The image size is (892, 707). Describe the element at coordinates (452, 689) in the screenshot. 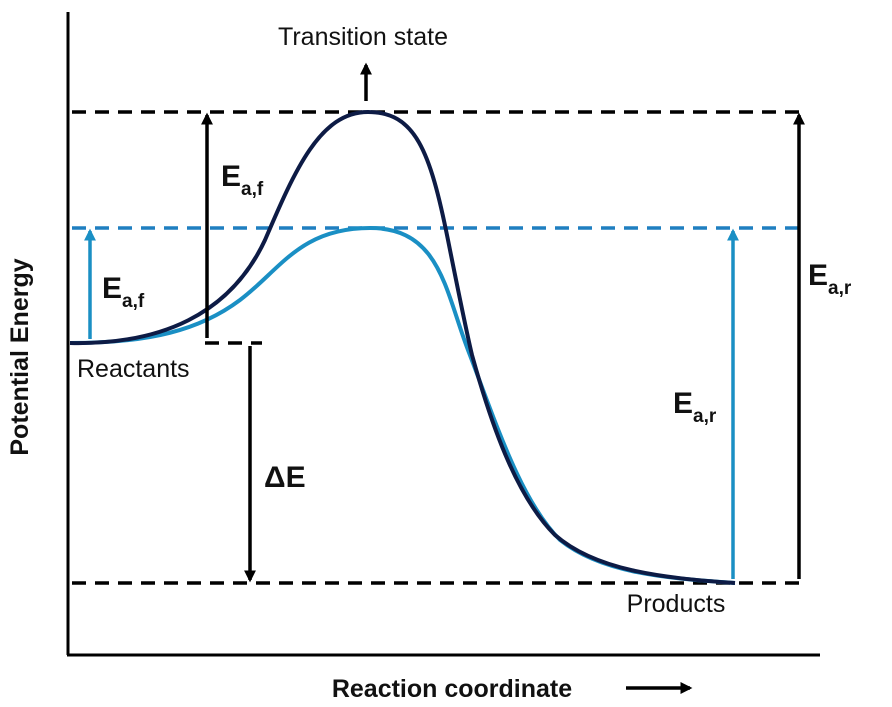

I see `x-axis-title: Reaction coordinate` at that location.